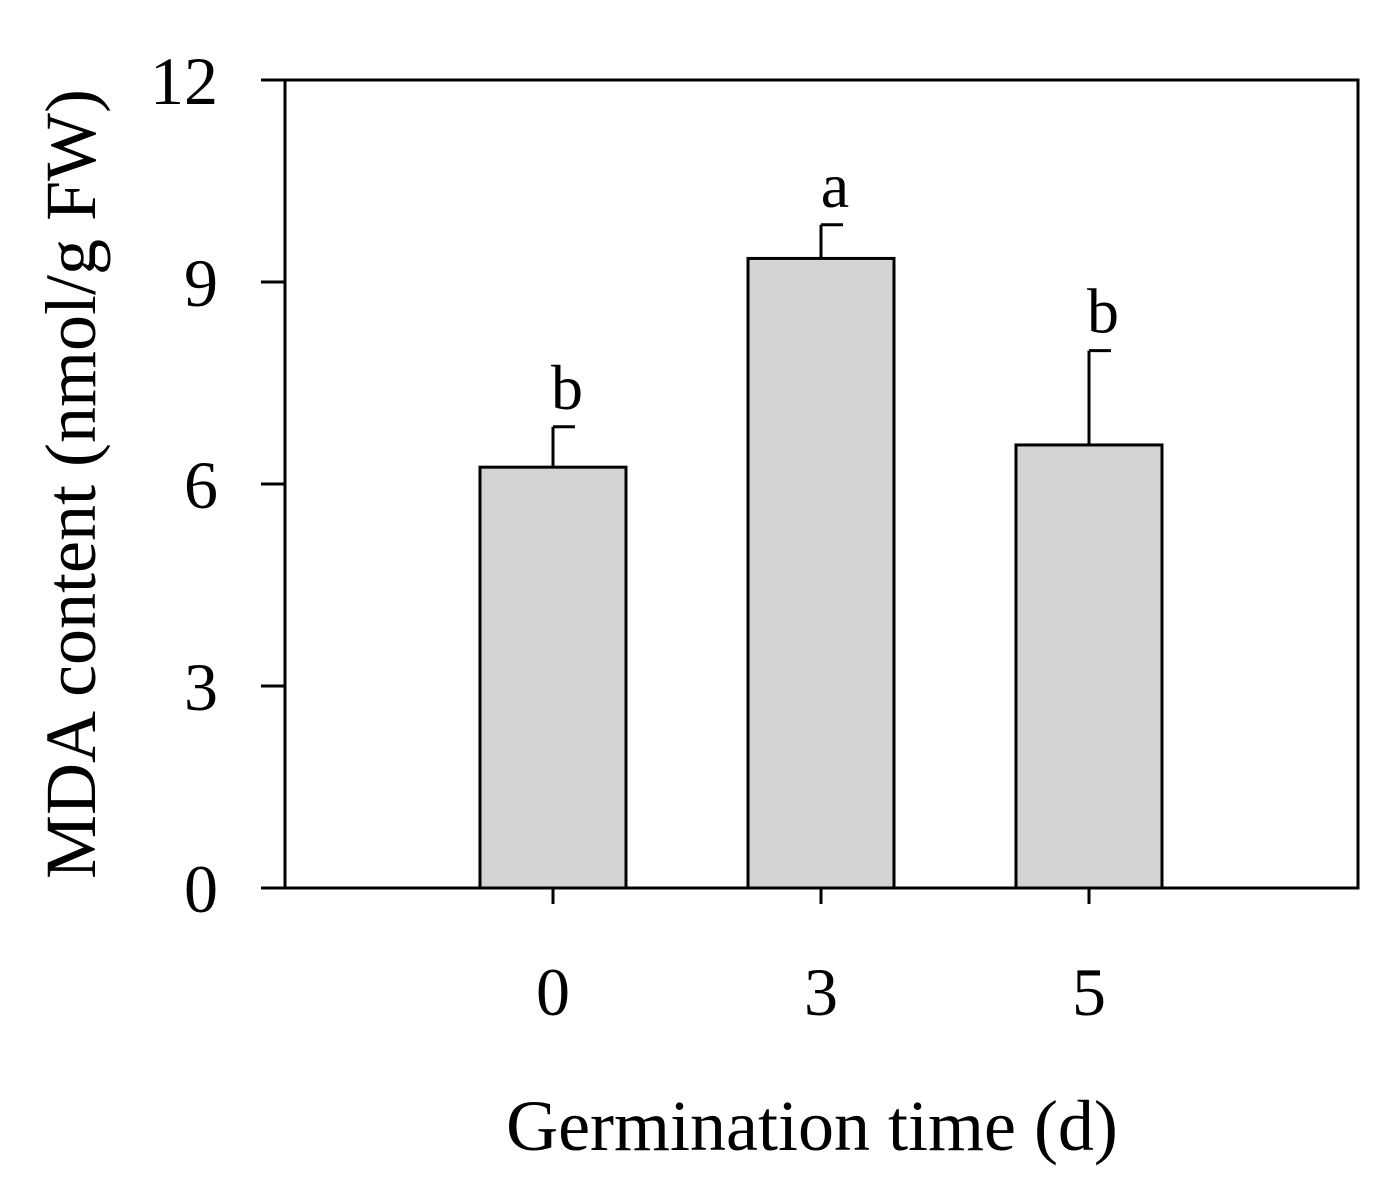  Describe the element at coordinates (1103, 311) in the screenshot. I see `significance-label-5: b` at that location.